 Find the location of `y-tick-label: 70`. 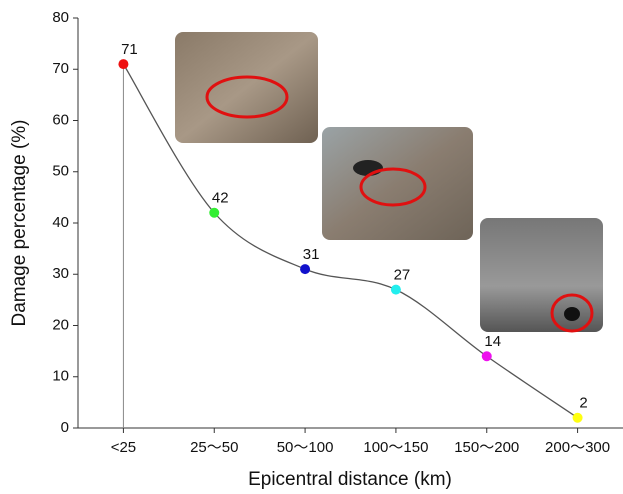

y-tick-label: 70 is located at coordinates (60, 68).